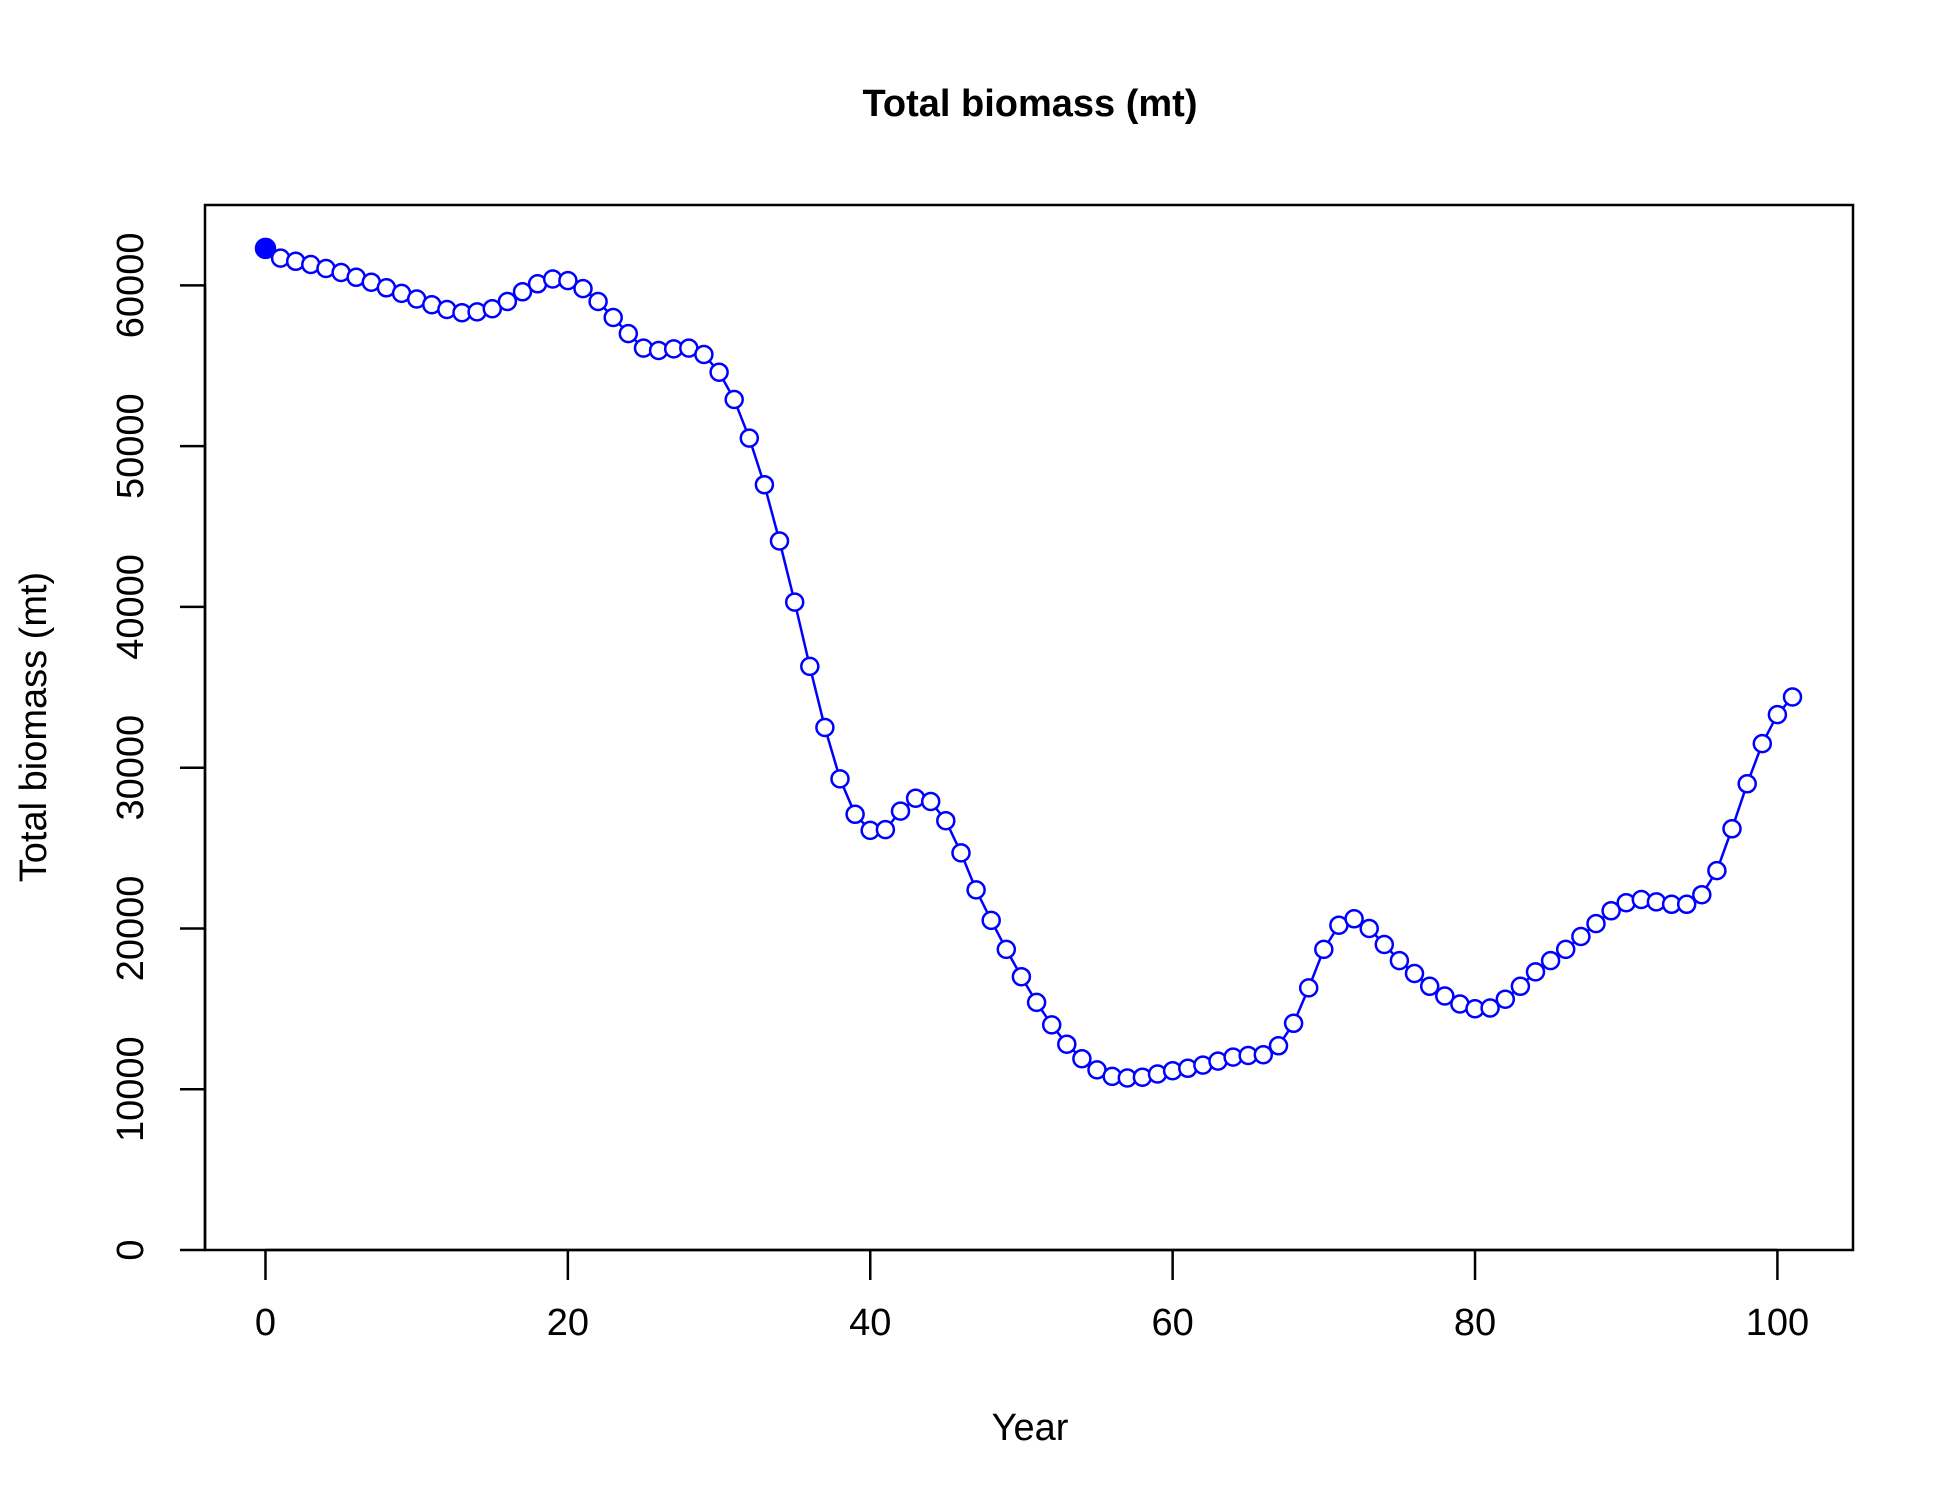  What do you see at coordinates (568, 1323) in the screenshot?
I see `x-tick-label: 20` at bounding box center [568, 1323].